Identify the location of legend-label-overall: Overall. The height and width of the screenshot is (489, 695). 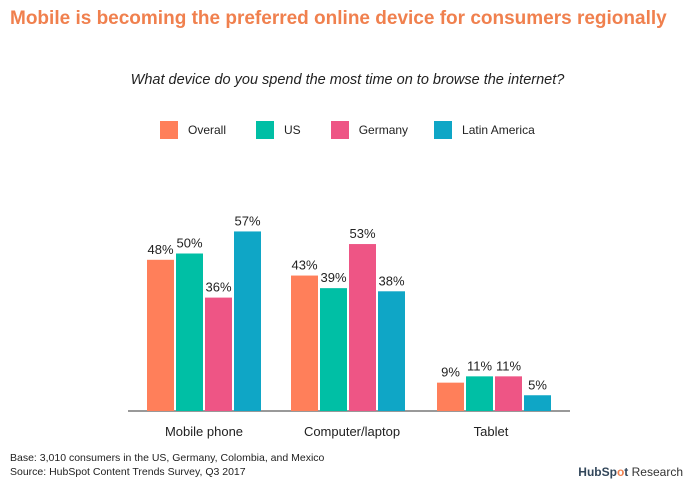
(207, 130).